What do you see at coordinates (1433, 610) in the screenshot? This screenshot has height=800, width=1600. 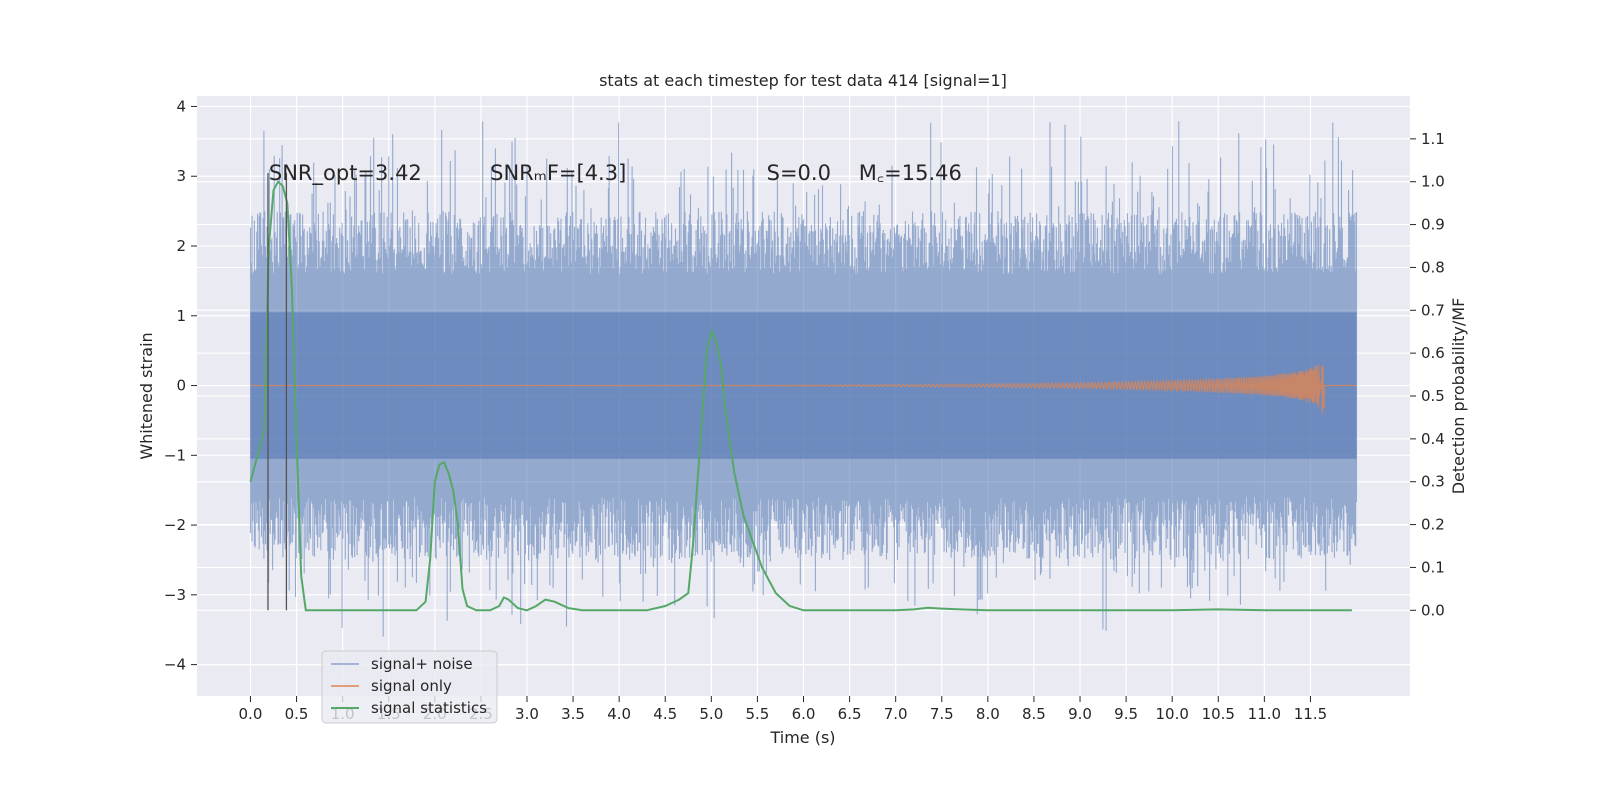 I see `y-right-tick-label: 0.0` at bounding box center [1433, 610].